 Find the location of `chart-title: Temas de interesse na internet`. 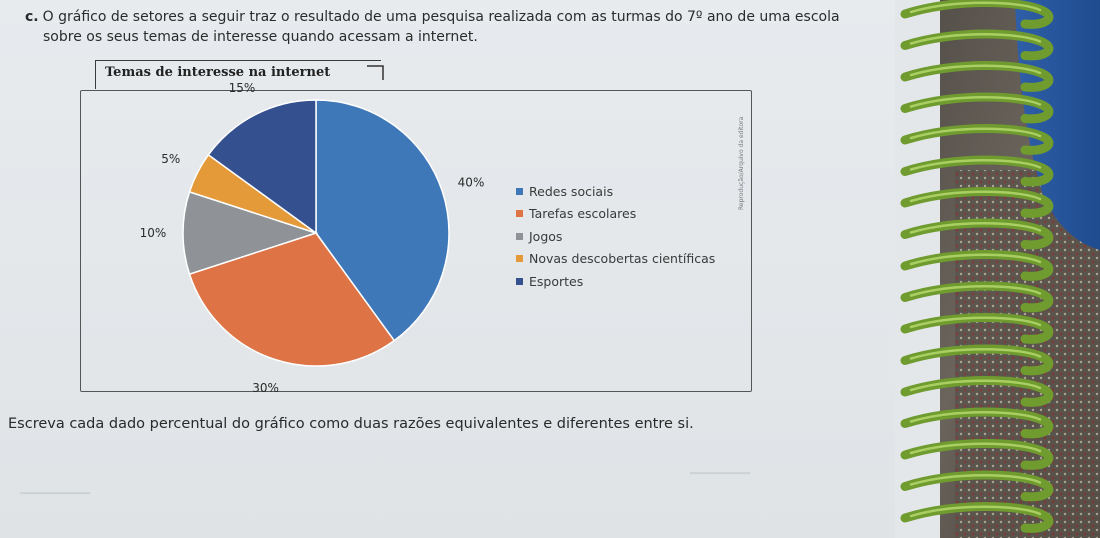

chart-title: Temas de interesse na internet is located at coordinates (218, 72).